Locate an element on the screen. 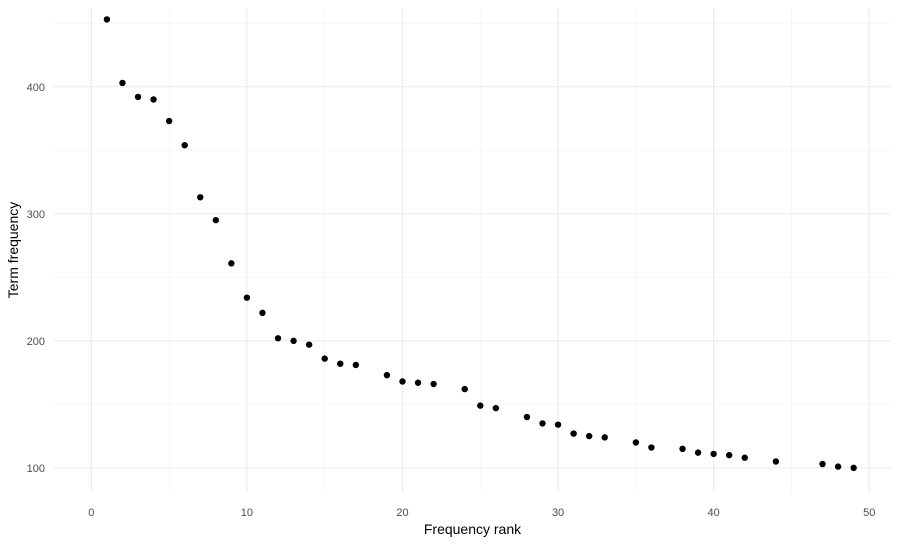 Image resolution: width=899 pixels, height=544 pixels. x-tick-label: 20 is located at coordinates (402, 513).